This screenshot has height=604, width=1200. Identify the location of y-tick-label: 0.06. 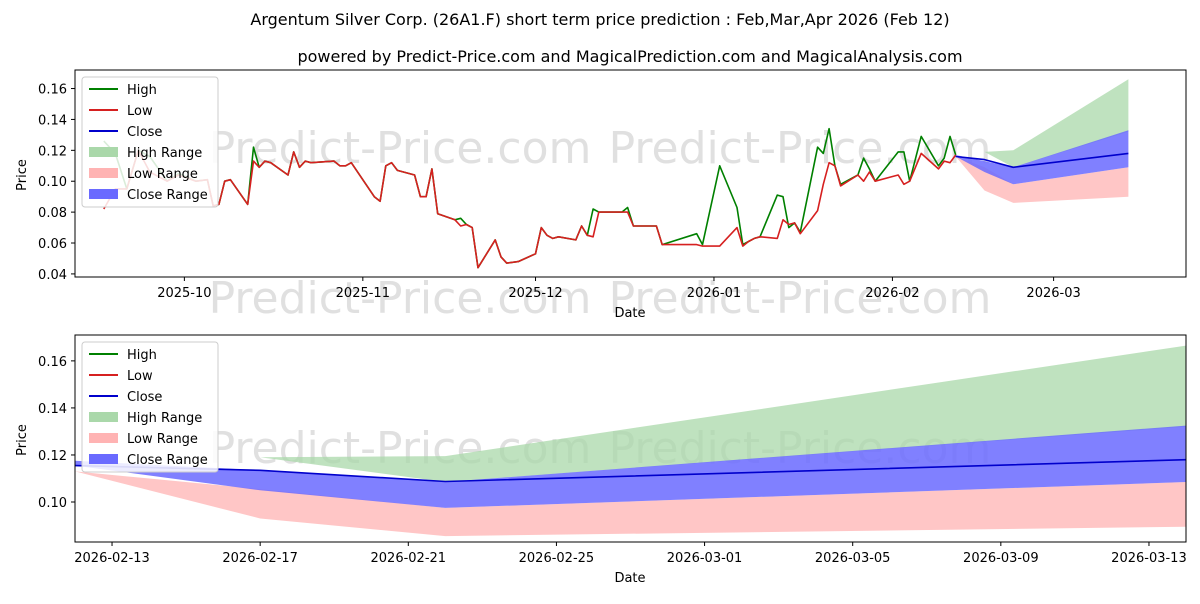
(52, 244).